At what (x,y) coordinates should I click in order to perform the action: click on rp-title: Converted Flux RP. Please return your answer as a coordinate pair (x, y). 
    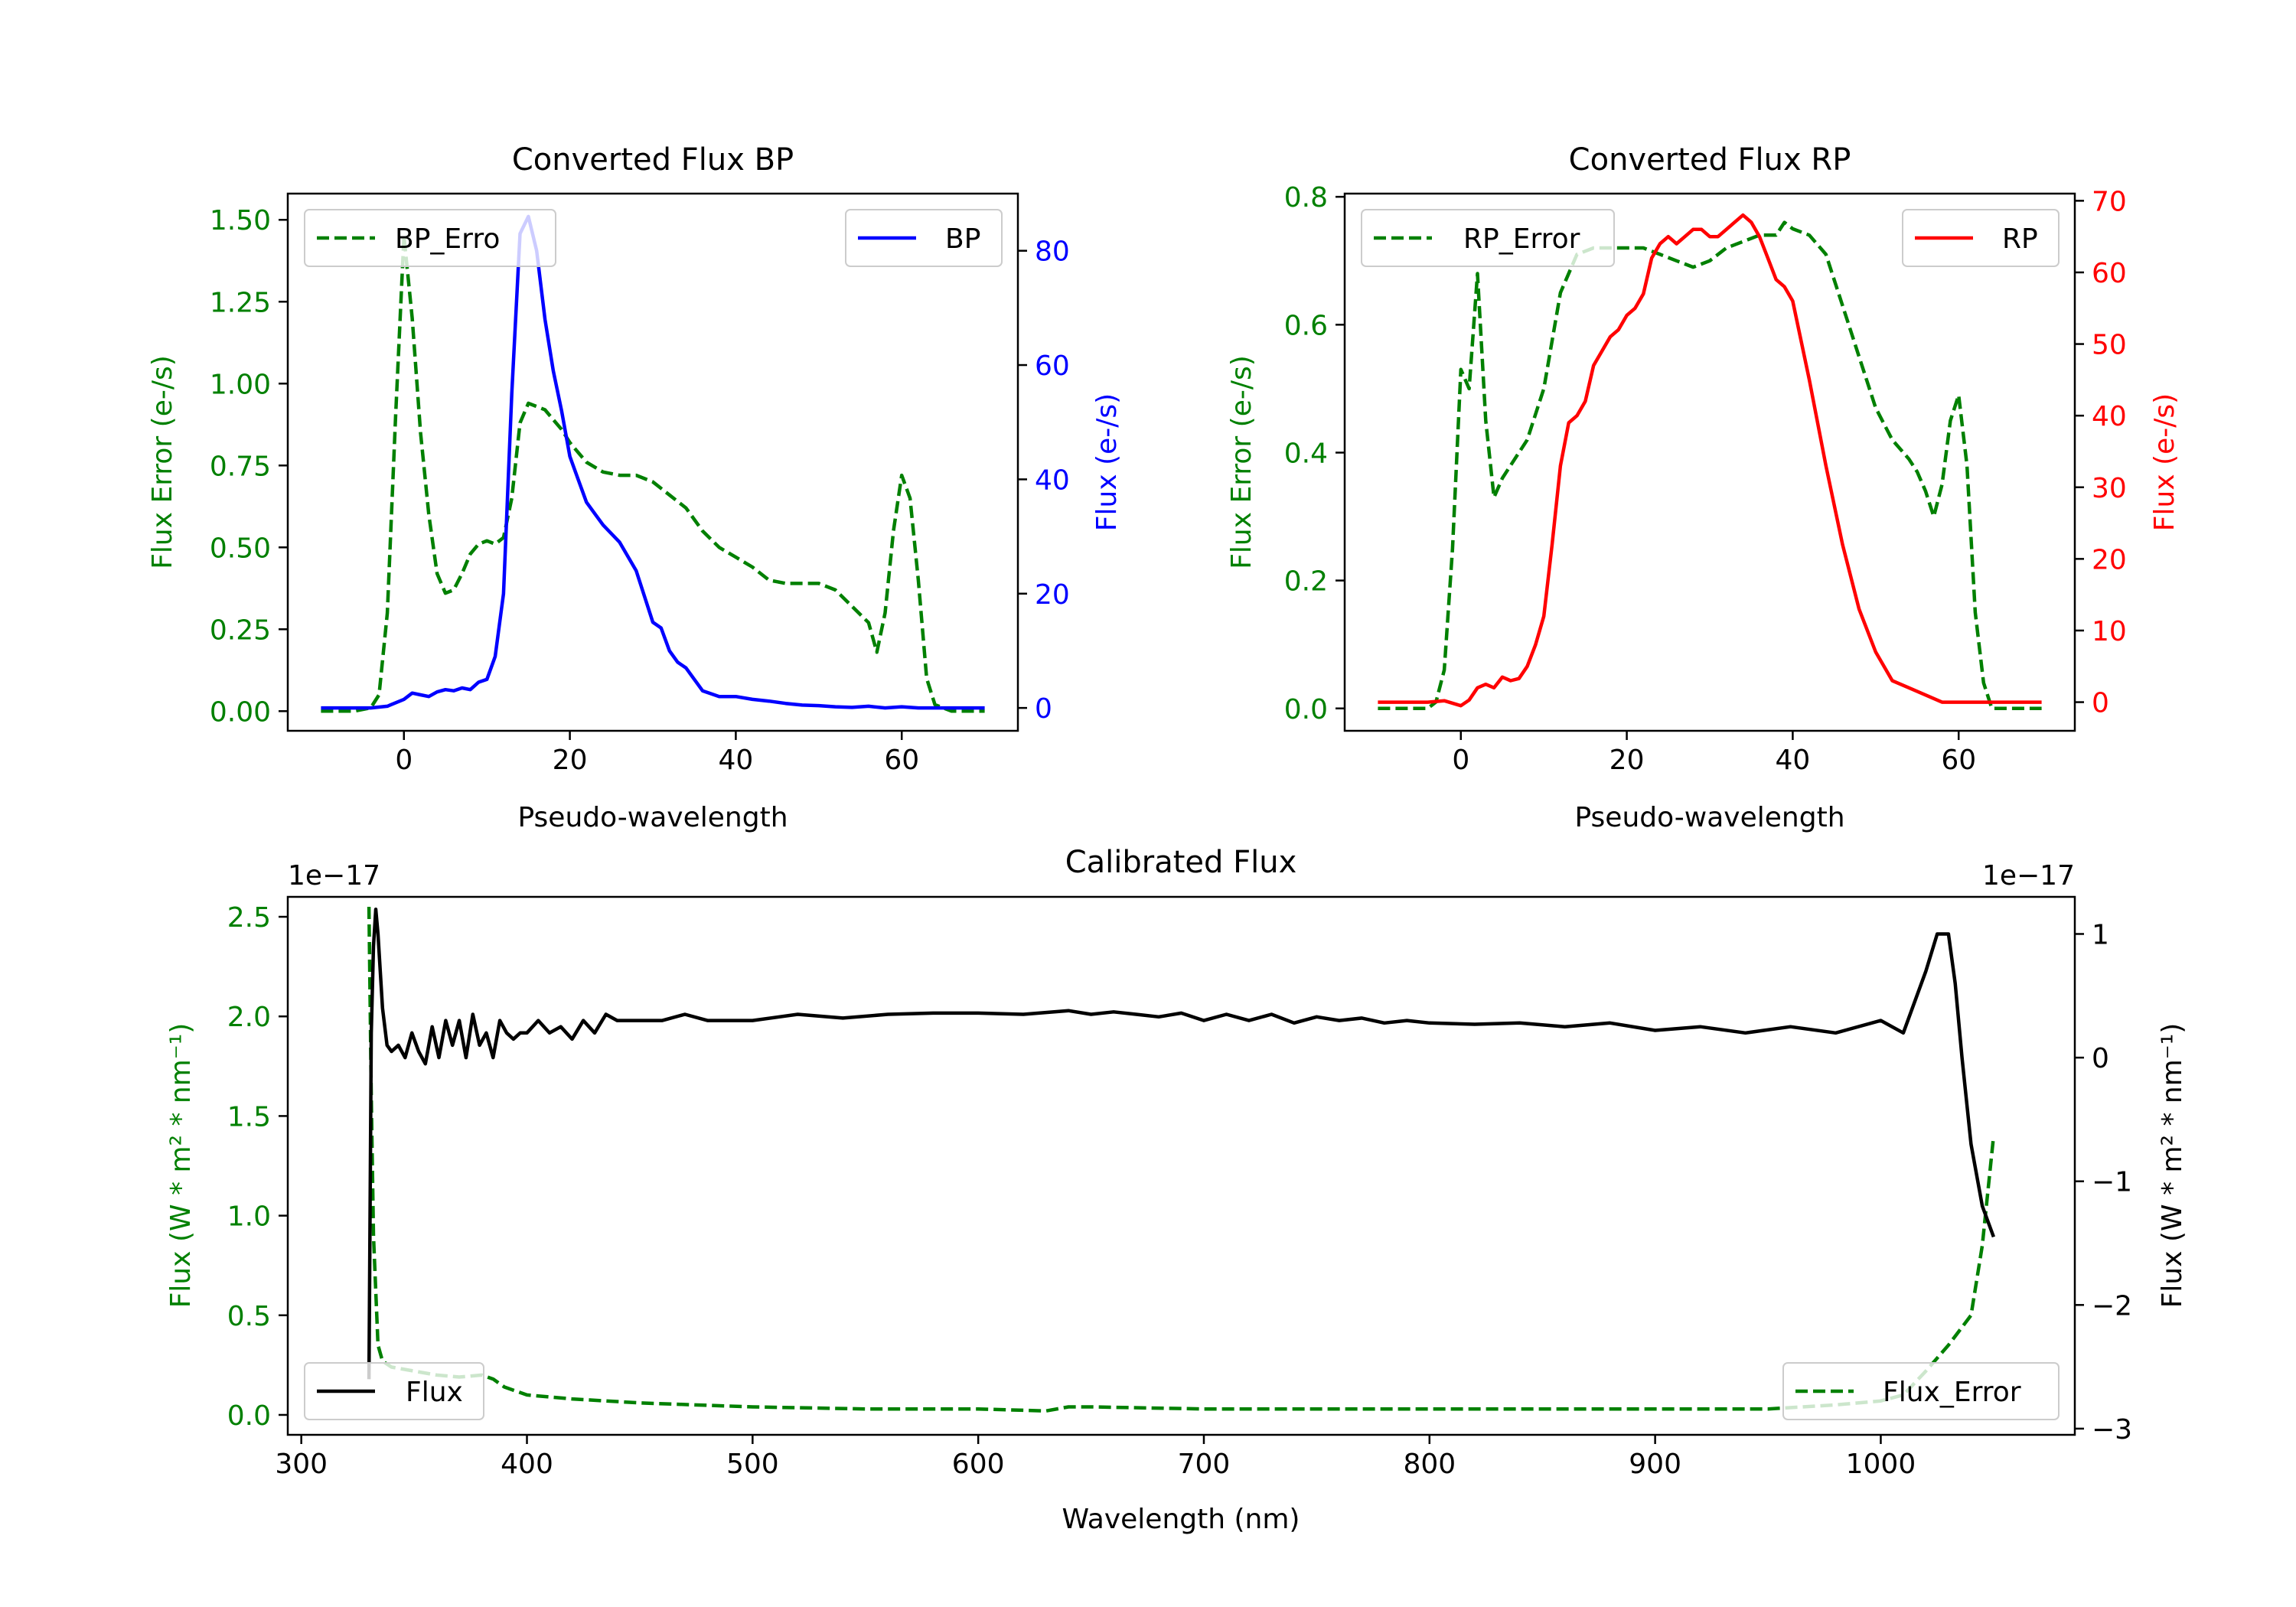
    Looking at the image, I should click on (1710, 160).